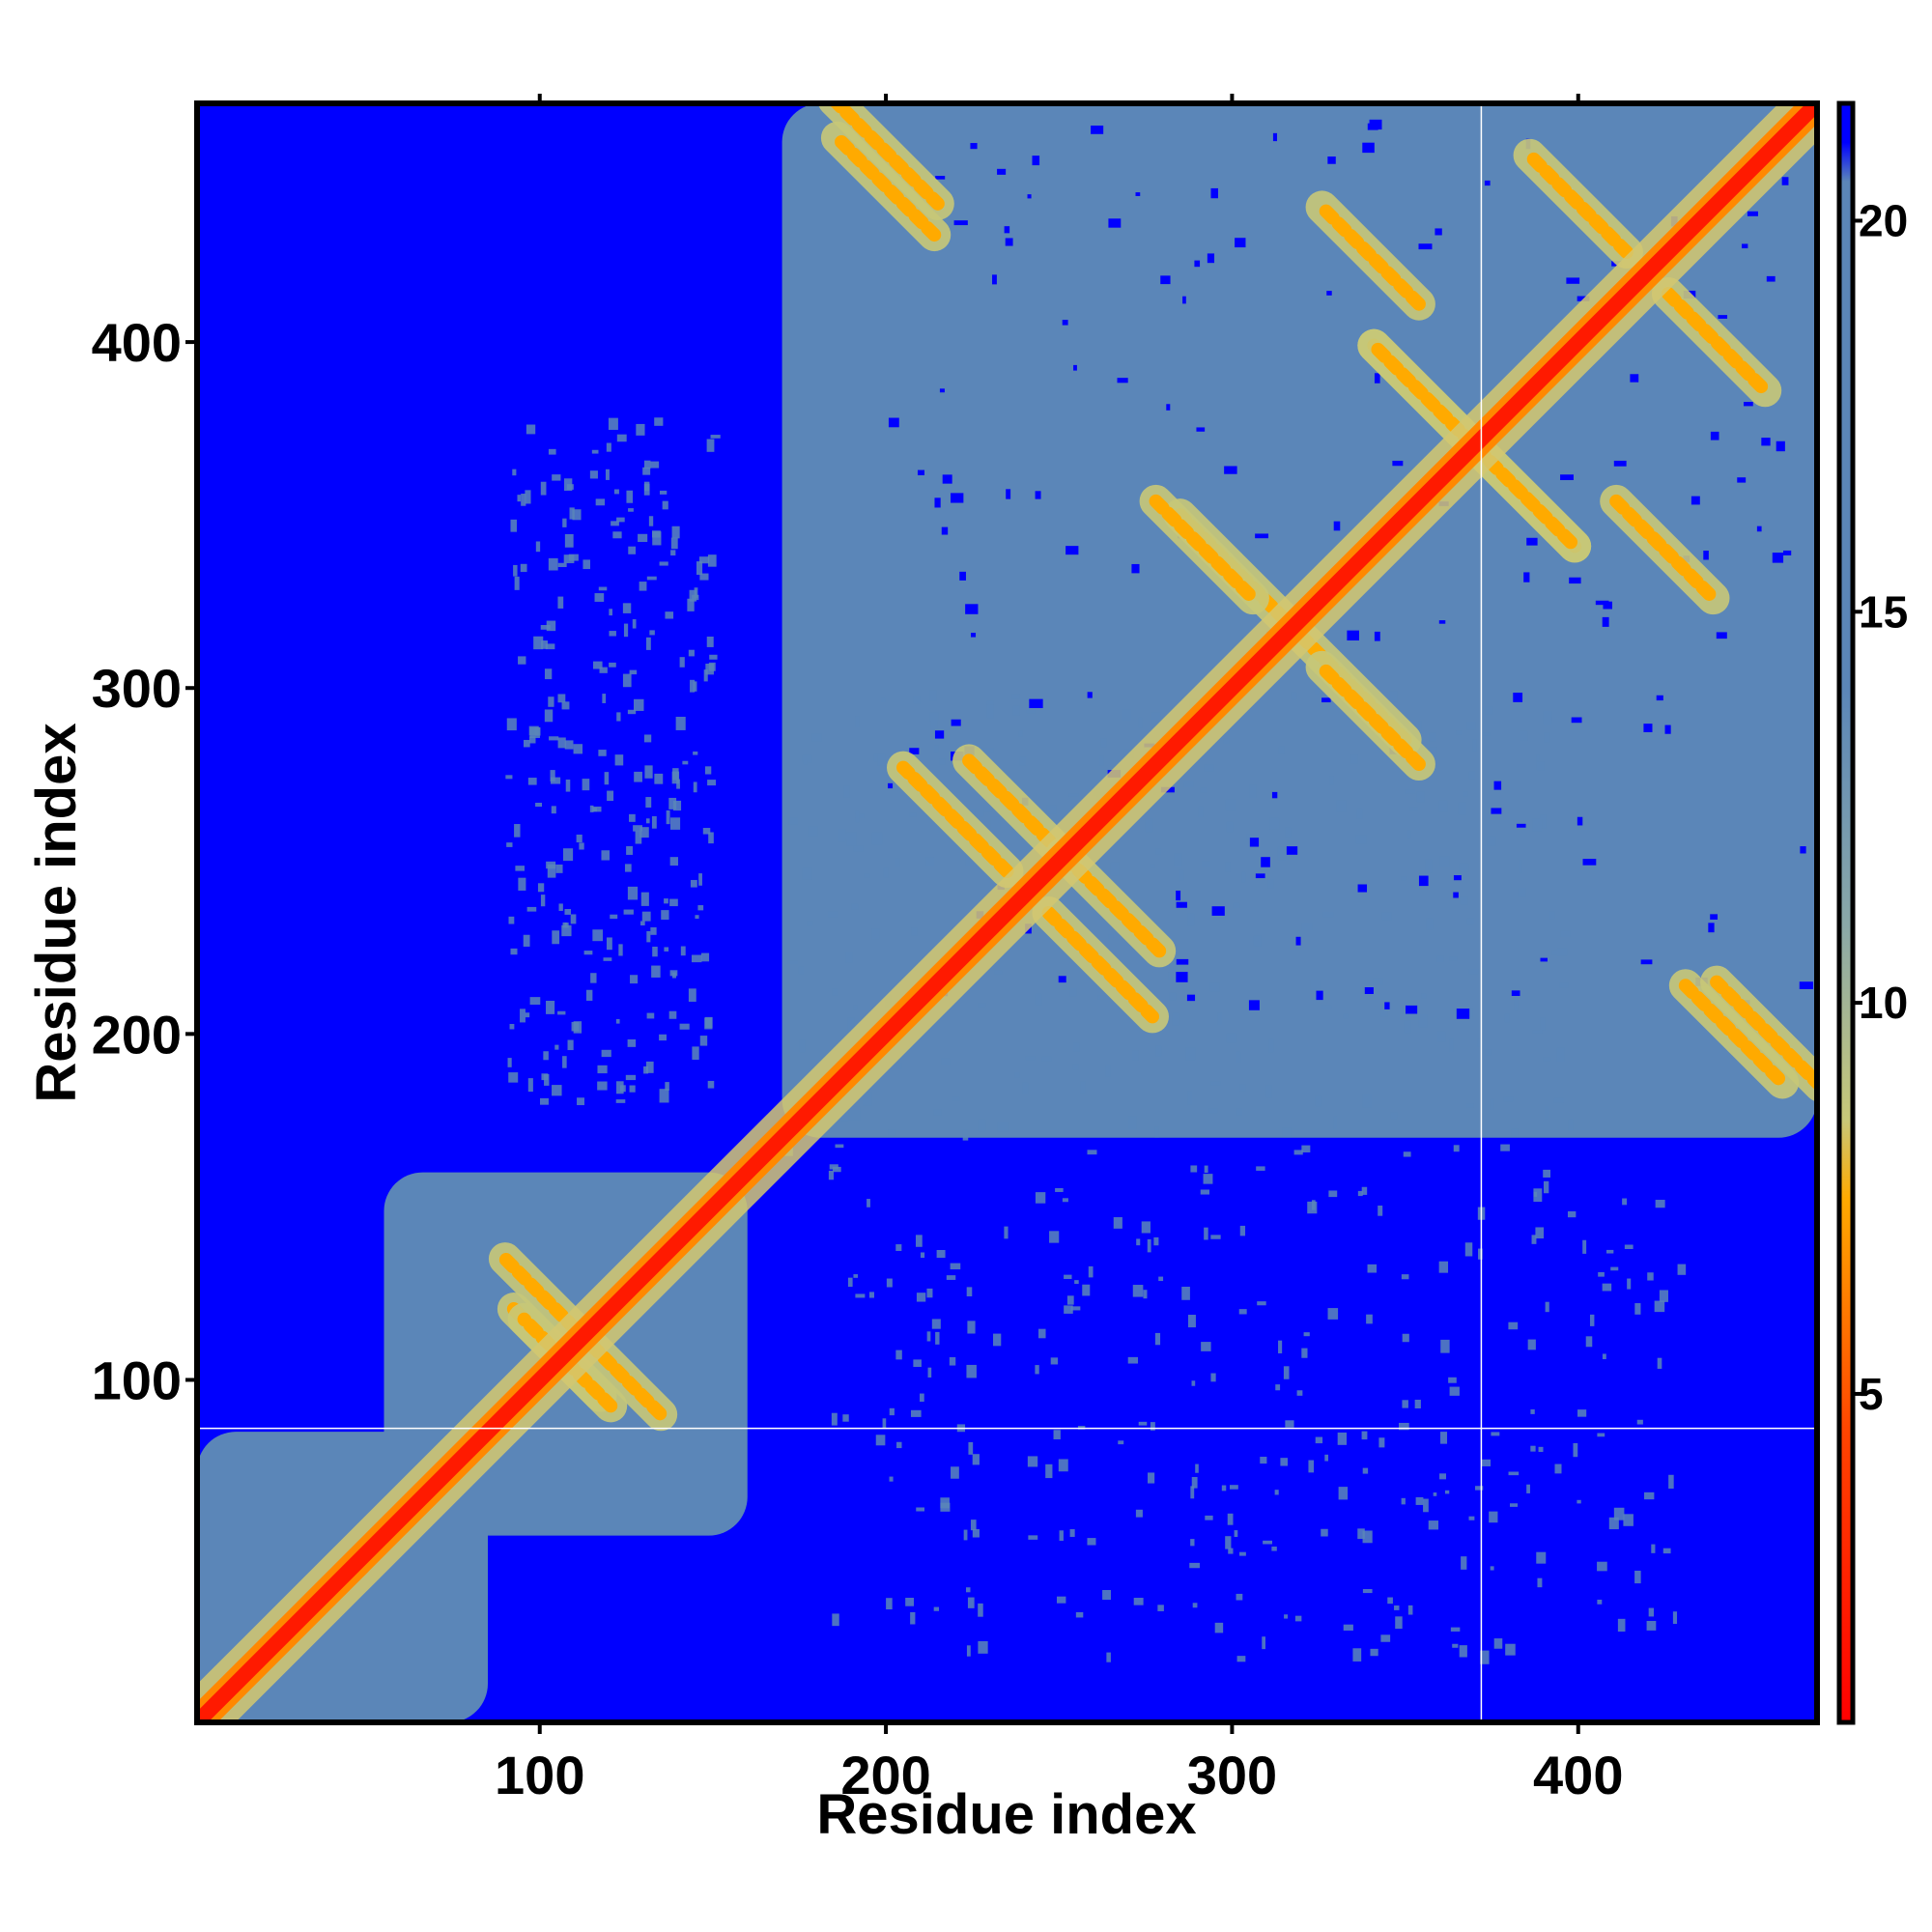  Describe the element at coordinates (1846, 912) in the screenshot. I see `colorbar-frame` at that location.